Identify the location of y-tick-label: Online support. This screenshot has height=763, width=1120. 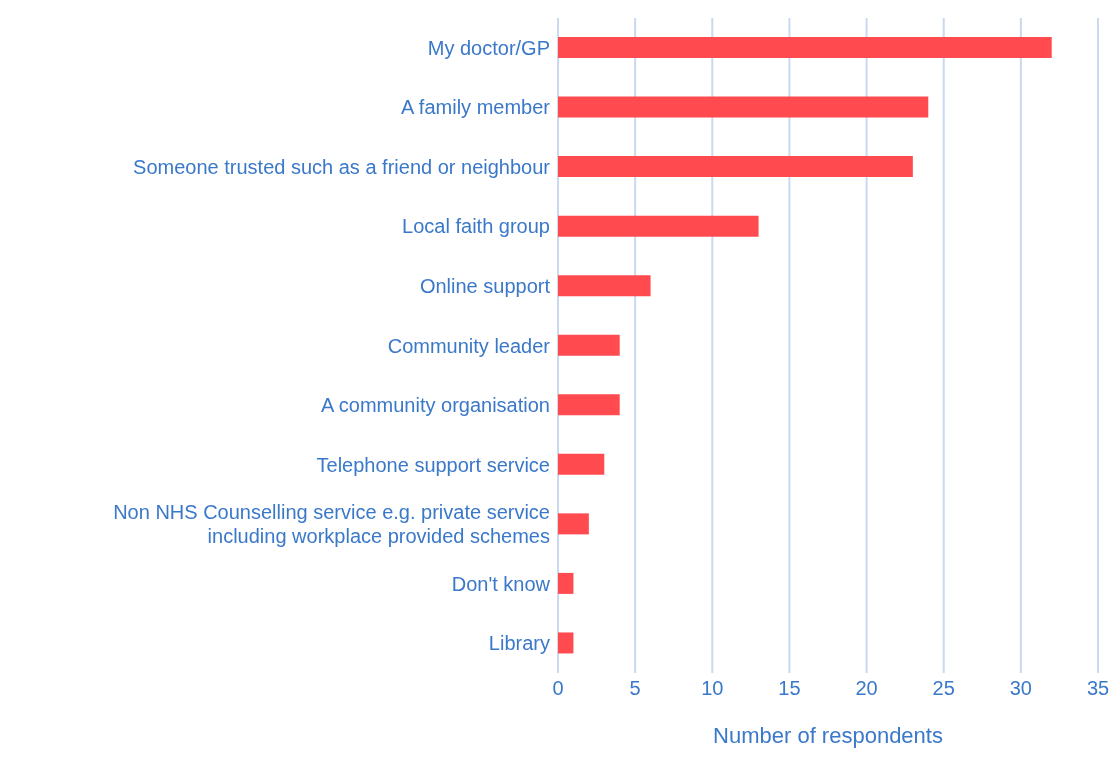
(485, 285).